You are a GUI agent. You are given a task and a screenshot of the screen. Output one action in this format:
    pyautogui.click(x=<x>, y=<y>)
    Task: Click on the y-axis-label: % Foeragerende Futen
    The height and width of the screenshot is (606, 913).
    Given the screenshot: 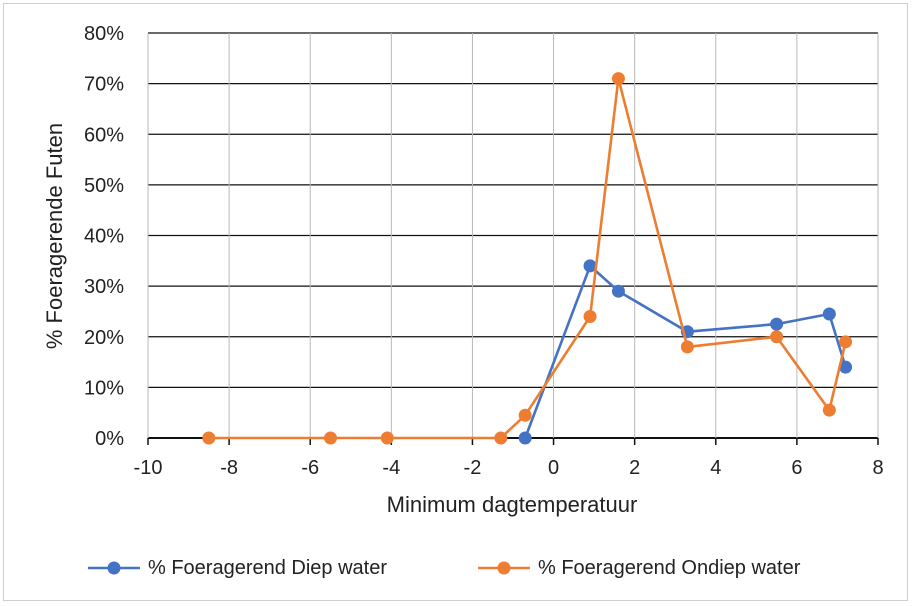 What is the action you would take?
    pyautogui.click(x=54, y=236)
    